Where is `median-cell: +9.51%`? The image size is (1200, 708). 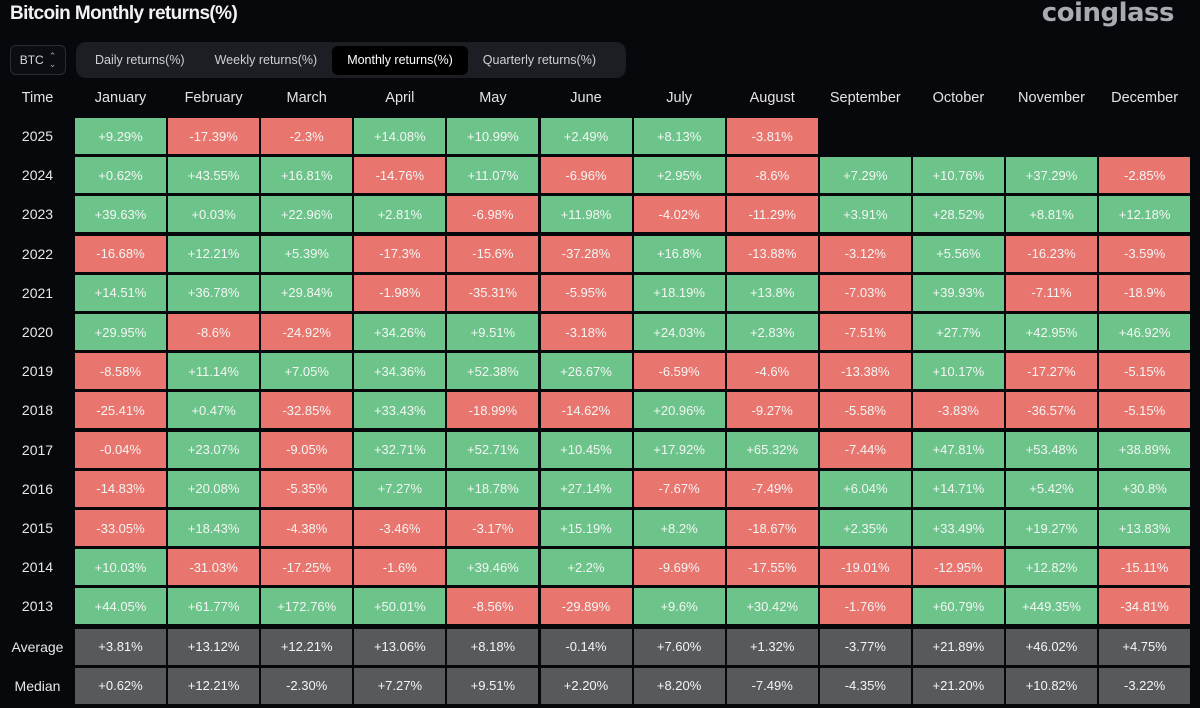 median-cell: +9.51% is located at coordinates (493, 685).